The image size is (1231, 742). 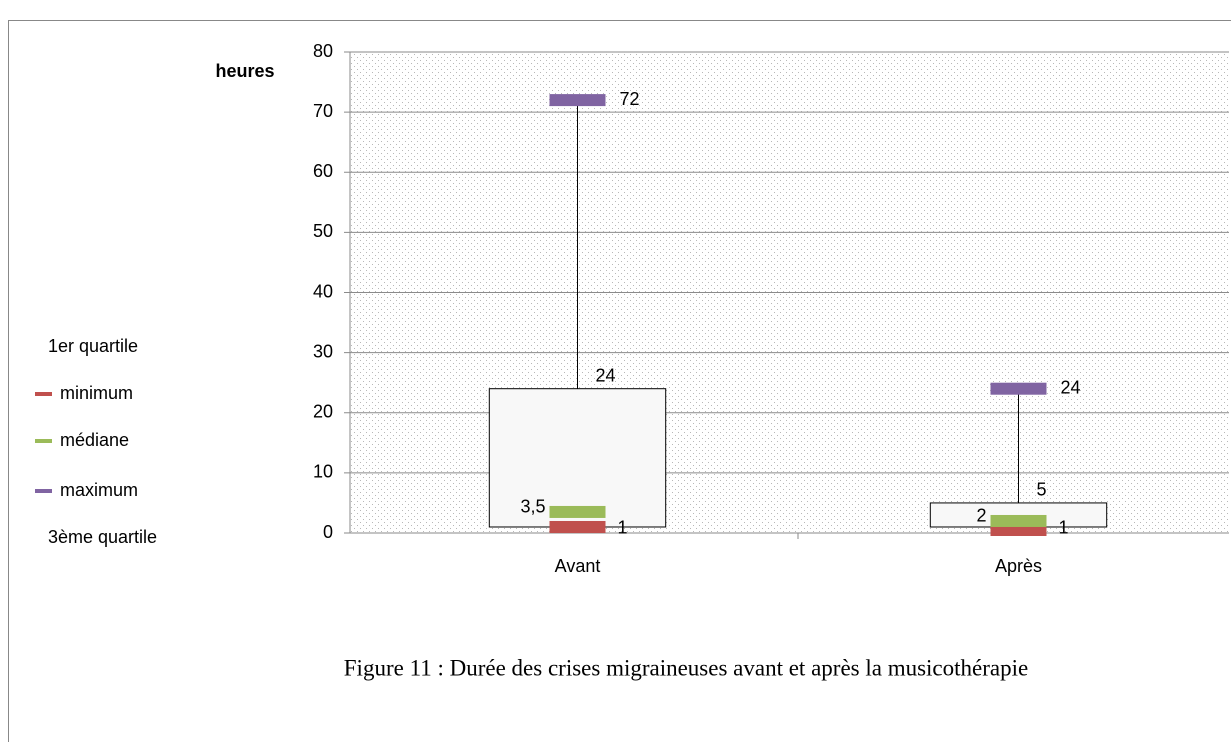 What do you see at coordinates (323, 412) in the screenshot?
I see `y-tick-label: 20` at bounding box center [323, 412].